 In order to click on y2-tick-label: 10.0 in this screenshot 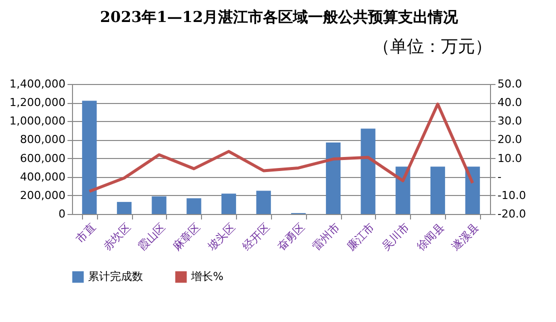, I will do `click(510, 158)`.